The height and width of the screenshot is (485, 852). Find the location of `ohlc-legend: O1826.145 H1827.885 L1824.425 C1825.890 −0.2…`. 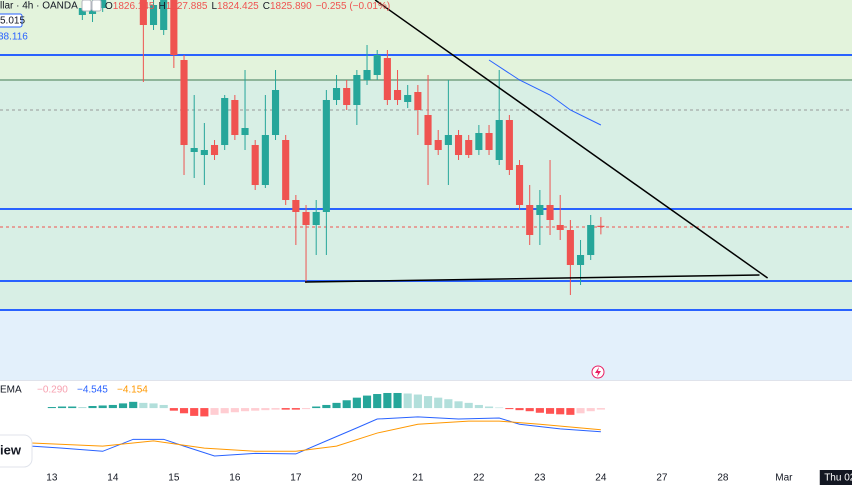

ohlc-legend: O1826.145 H1827.885 L1824.425 C1825.890 −0.2… is located at coordinates (247, 6).